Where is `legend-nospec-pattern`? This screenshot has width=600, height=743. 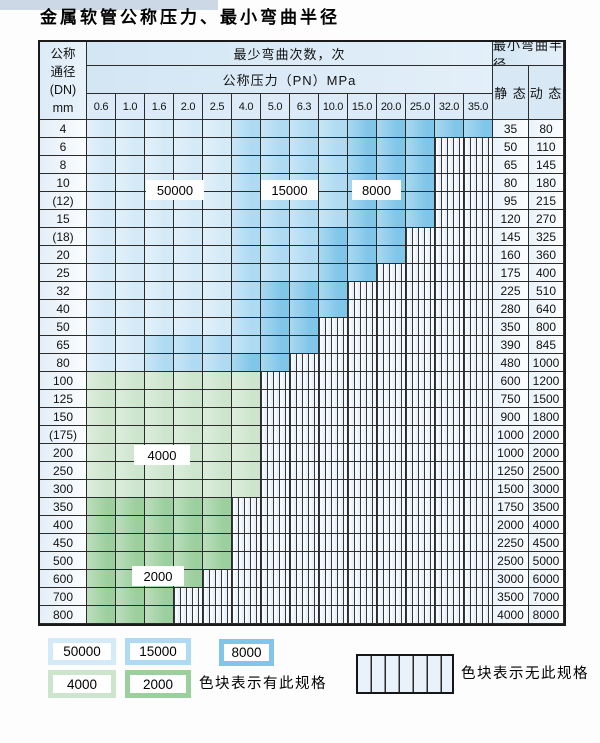
legend-nospec-pattern is located at coordinates (405, 674).